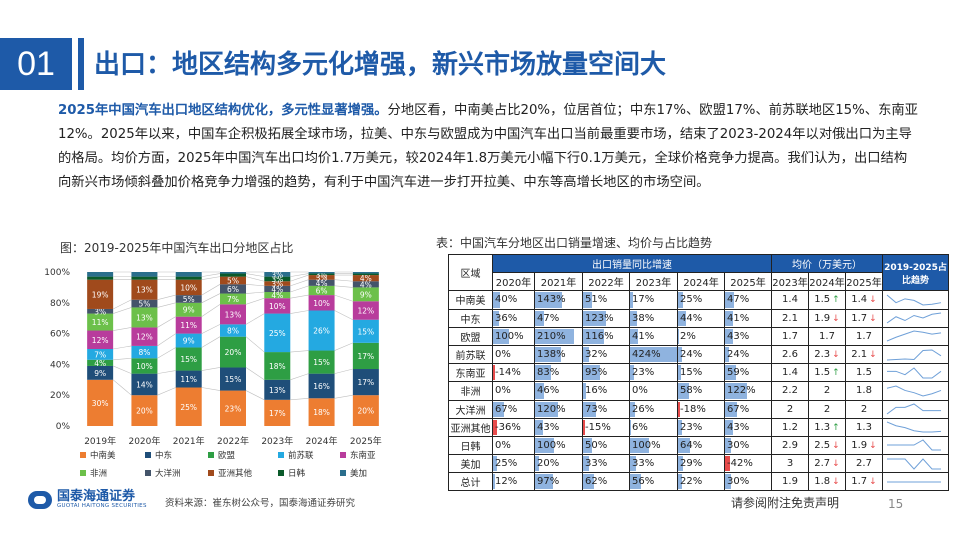  Describe the element at coordinates (606, 282) in the screenshot. I see `header-year: 2022年` at that location.